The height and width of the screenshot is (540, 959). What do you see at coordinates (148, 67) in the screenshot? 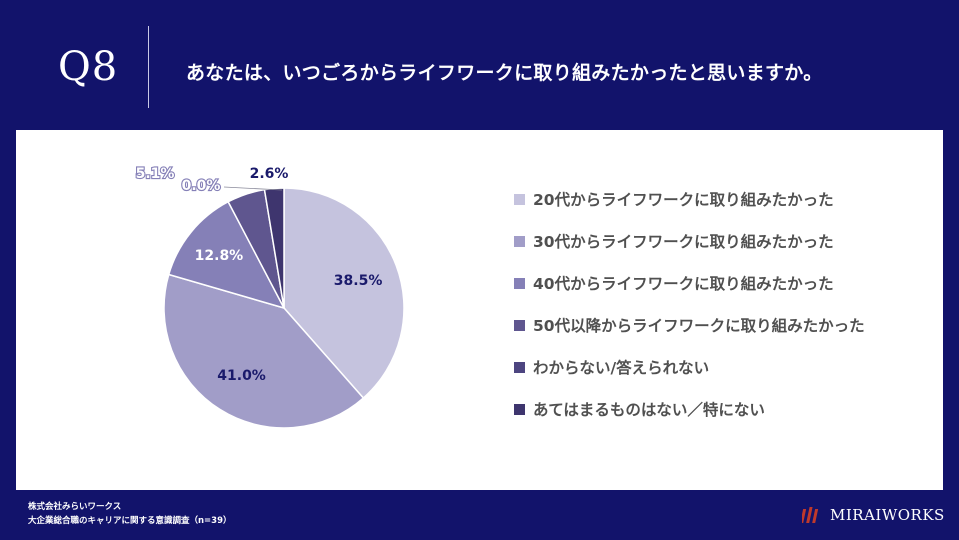
I see `header-divider` at bounding box center [148, 67].